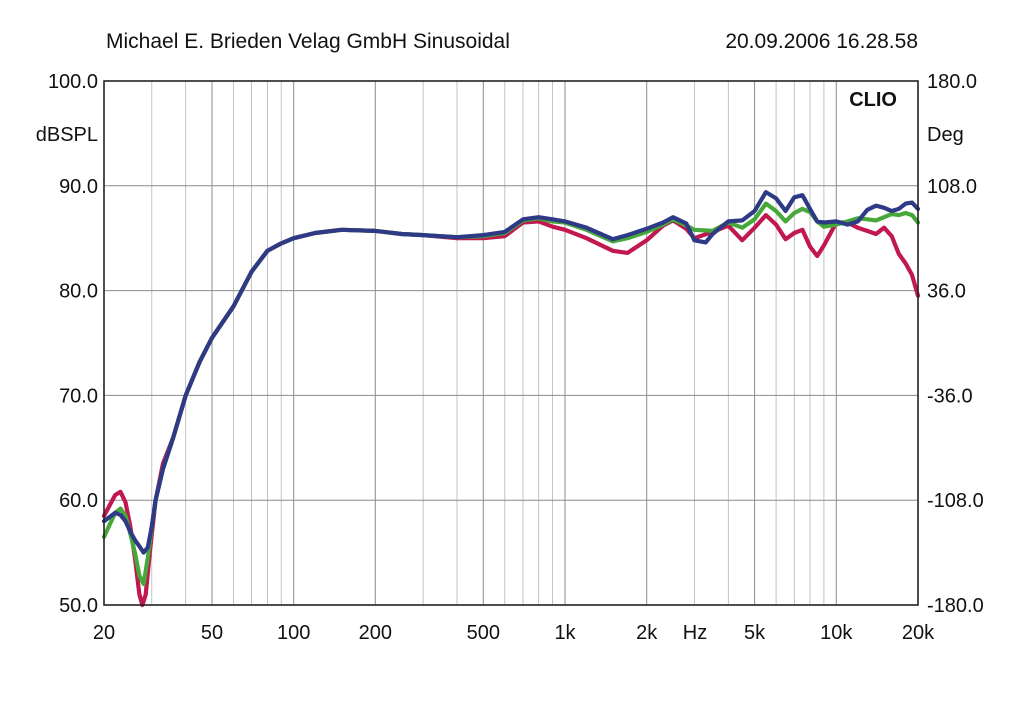  Describe the element at coordinates (78, 606) in the screenshot. I see `y-tick-label: 50.0` at that location.